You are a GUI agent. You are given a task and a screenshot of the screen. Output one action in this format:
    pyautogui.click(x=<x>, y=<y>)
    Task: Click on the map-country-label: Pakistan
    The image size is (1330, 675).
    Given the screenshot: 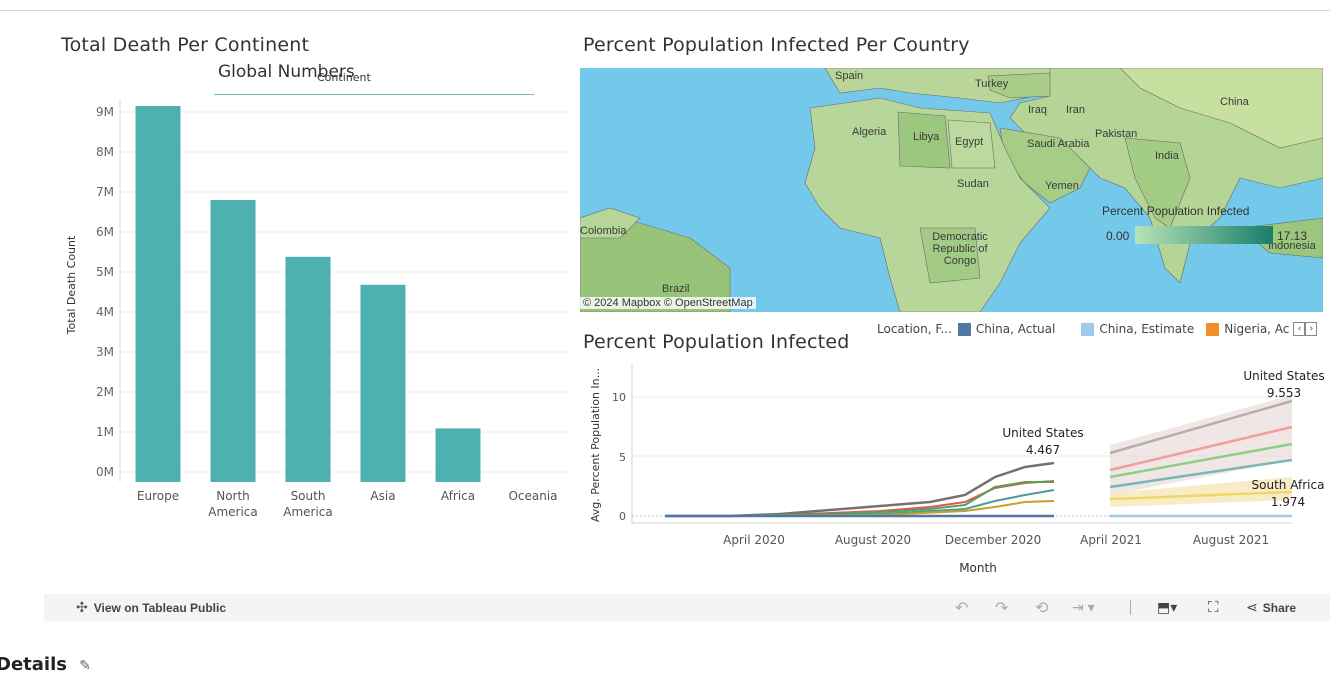 What is the action you would take?
    pyautogui.click(x=1116, y=134)
    